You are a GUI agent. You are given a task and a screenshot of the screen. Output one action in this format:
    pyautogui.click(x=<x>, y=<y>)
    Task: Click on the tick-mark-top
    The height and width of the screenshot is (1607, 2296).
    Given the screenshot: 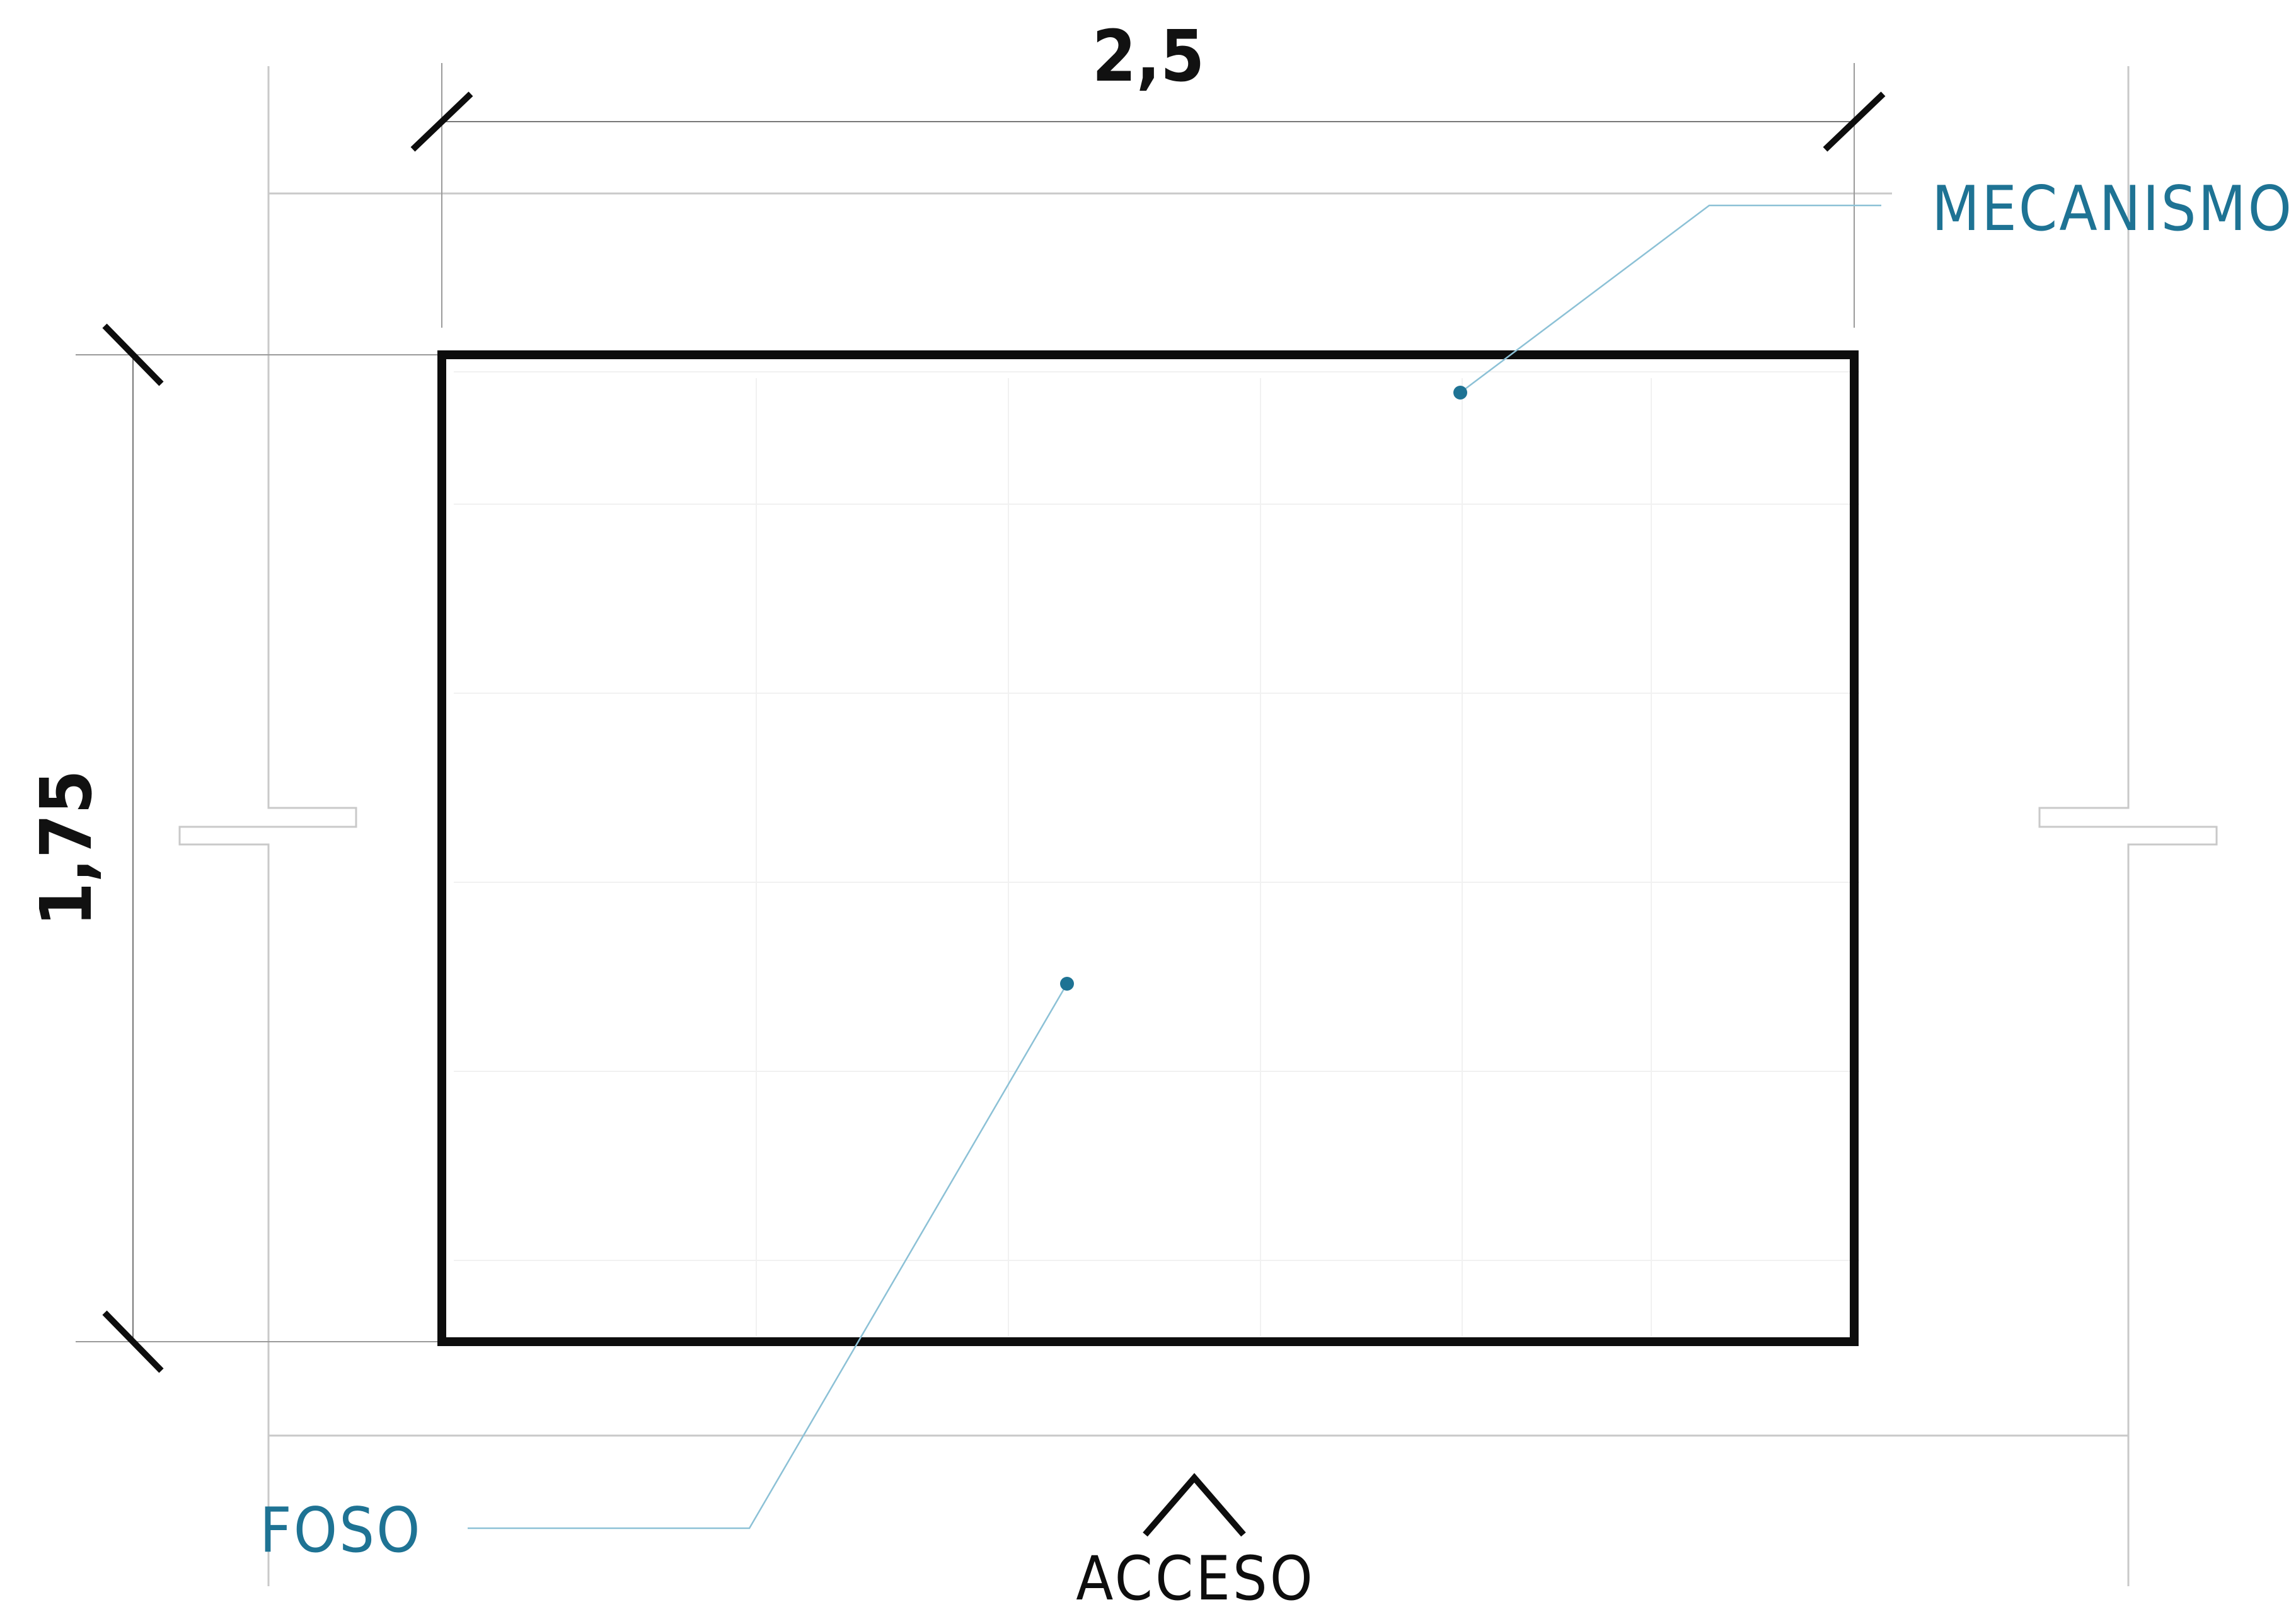 What is the action you would take?
    pyautogui.click(x=133, y=355)
    